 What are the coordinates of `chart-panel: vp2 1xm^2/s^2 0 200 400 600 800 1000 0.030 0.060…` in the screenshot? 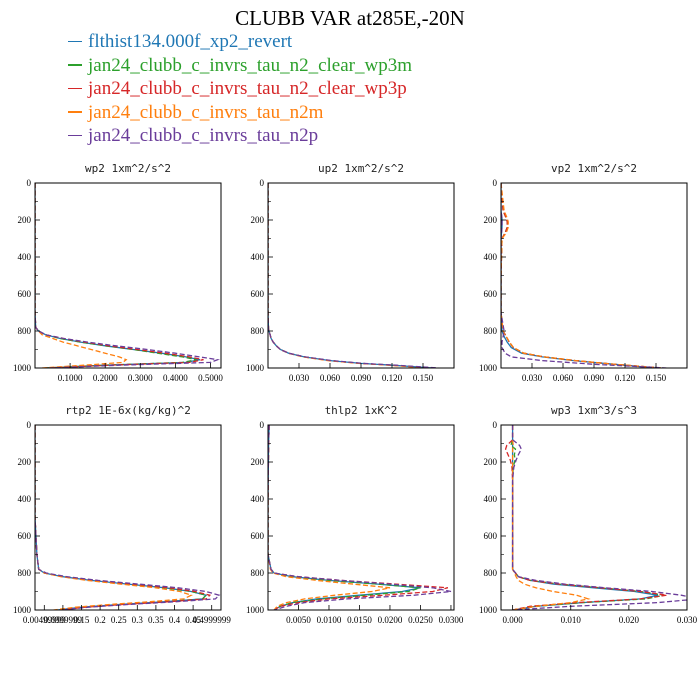 It's located at (583, 272).